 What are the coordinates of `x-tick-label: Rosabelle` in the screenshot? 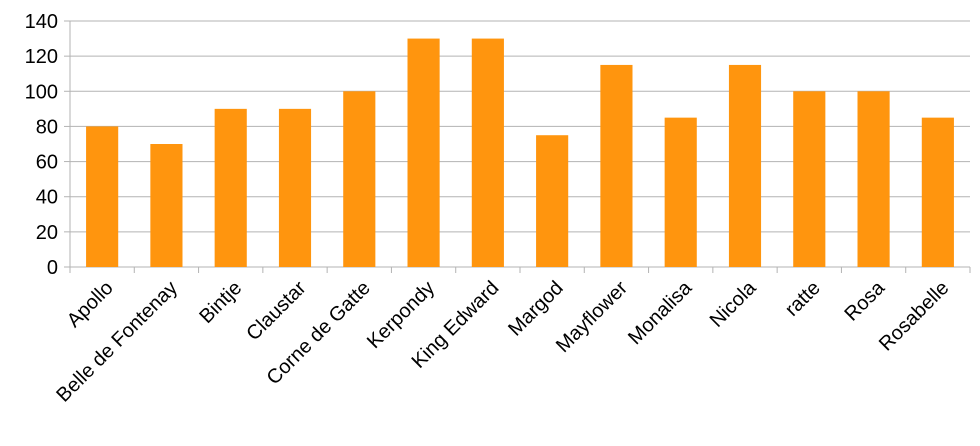 It's located at (914, 316).